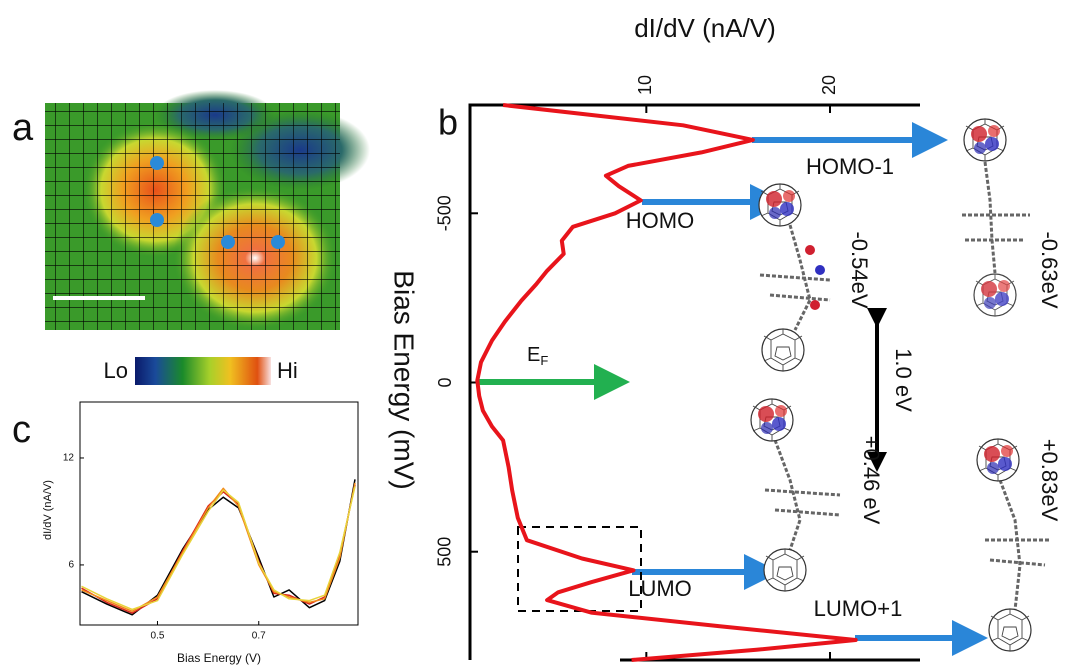 This screenshot has width=1065, height=669. I want to click on y-axis-label: Bias Energy (mV), so click(404, 379).